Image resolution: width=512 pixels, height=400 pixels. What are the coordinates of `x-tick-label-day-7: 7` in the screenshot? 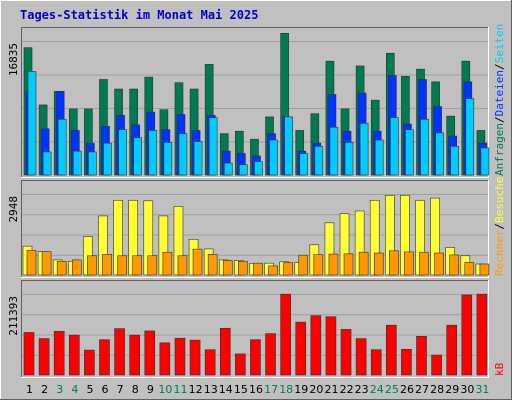 It's located at (120, 389).